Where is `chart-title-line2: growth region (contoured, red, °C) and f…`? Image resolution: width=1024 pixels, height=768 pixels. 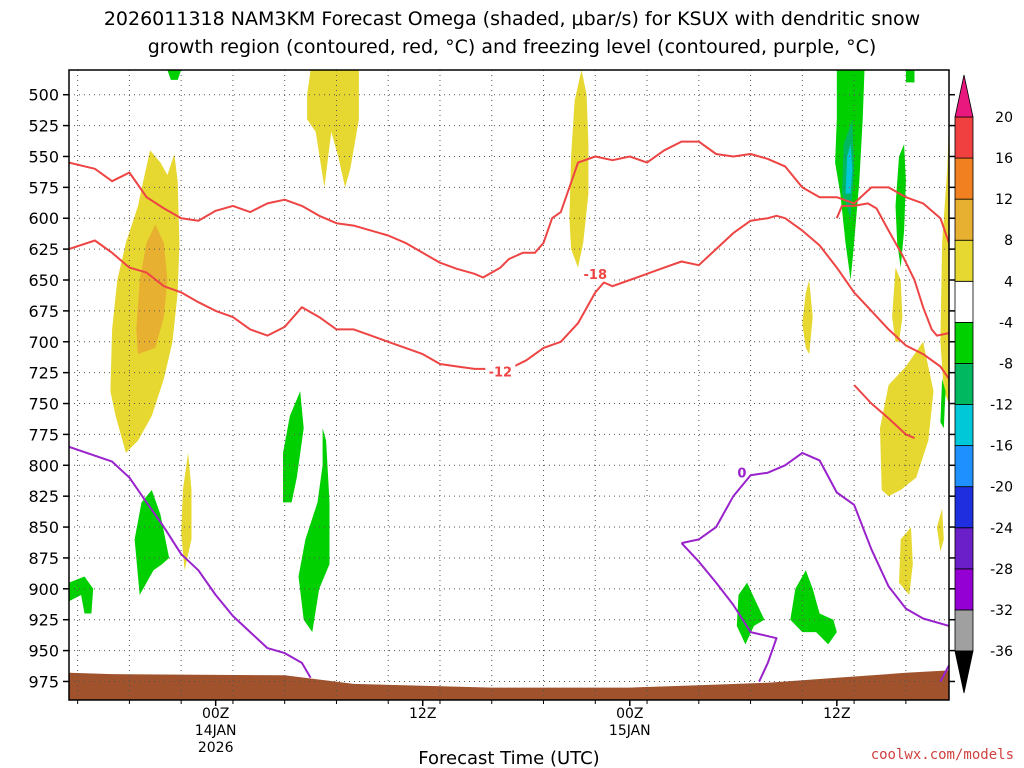 chart-title-line2: growth region (contoured, red, °C) and f… is located at coordinates (512, 47).